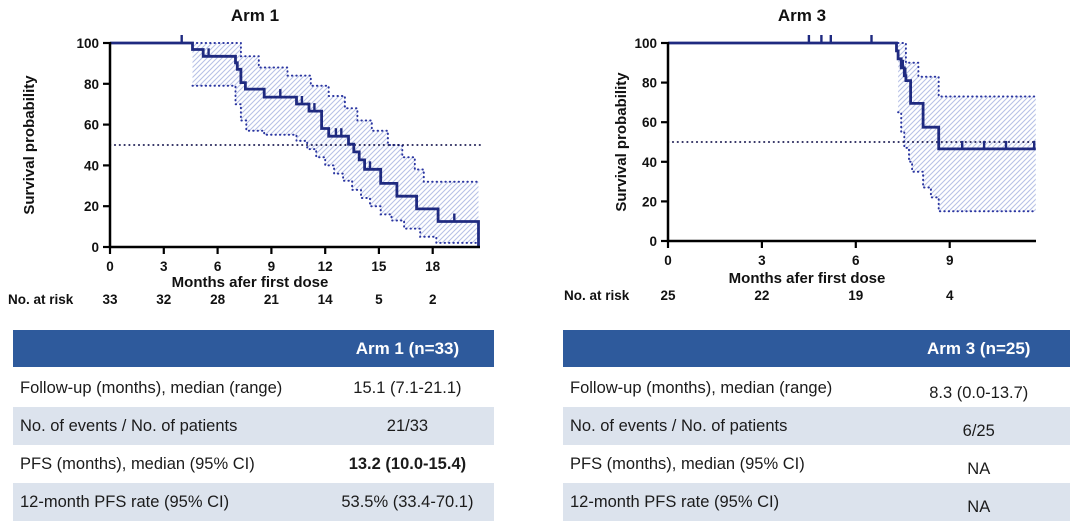 The width and height of the screenshot is (1080, 527). What do you see at coordinates (218, 299) in the screenshot?
I see `at-risk-count: 28` at bounding box center [218, 299].